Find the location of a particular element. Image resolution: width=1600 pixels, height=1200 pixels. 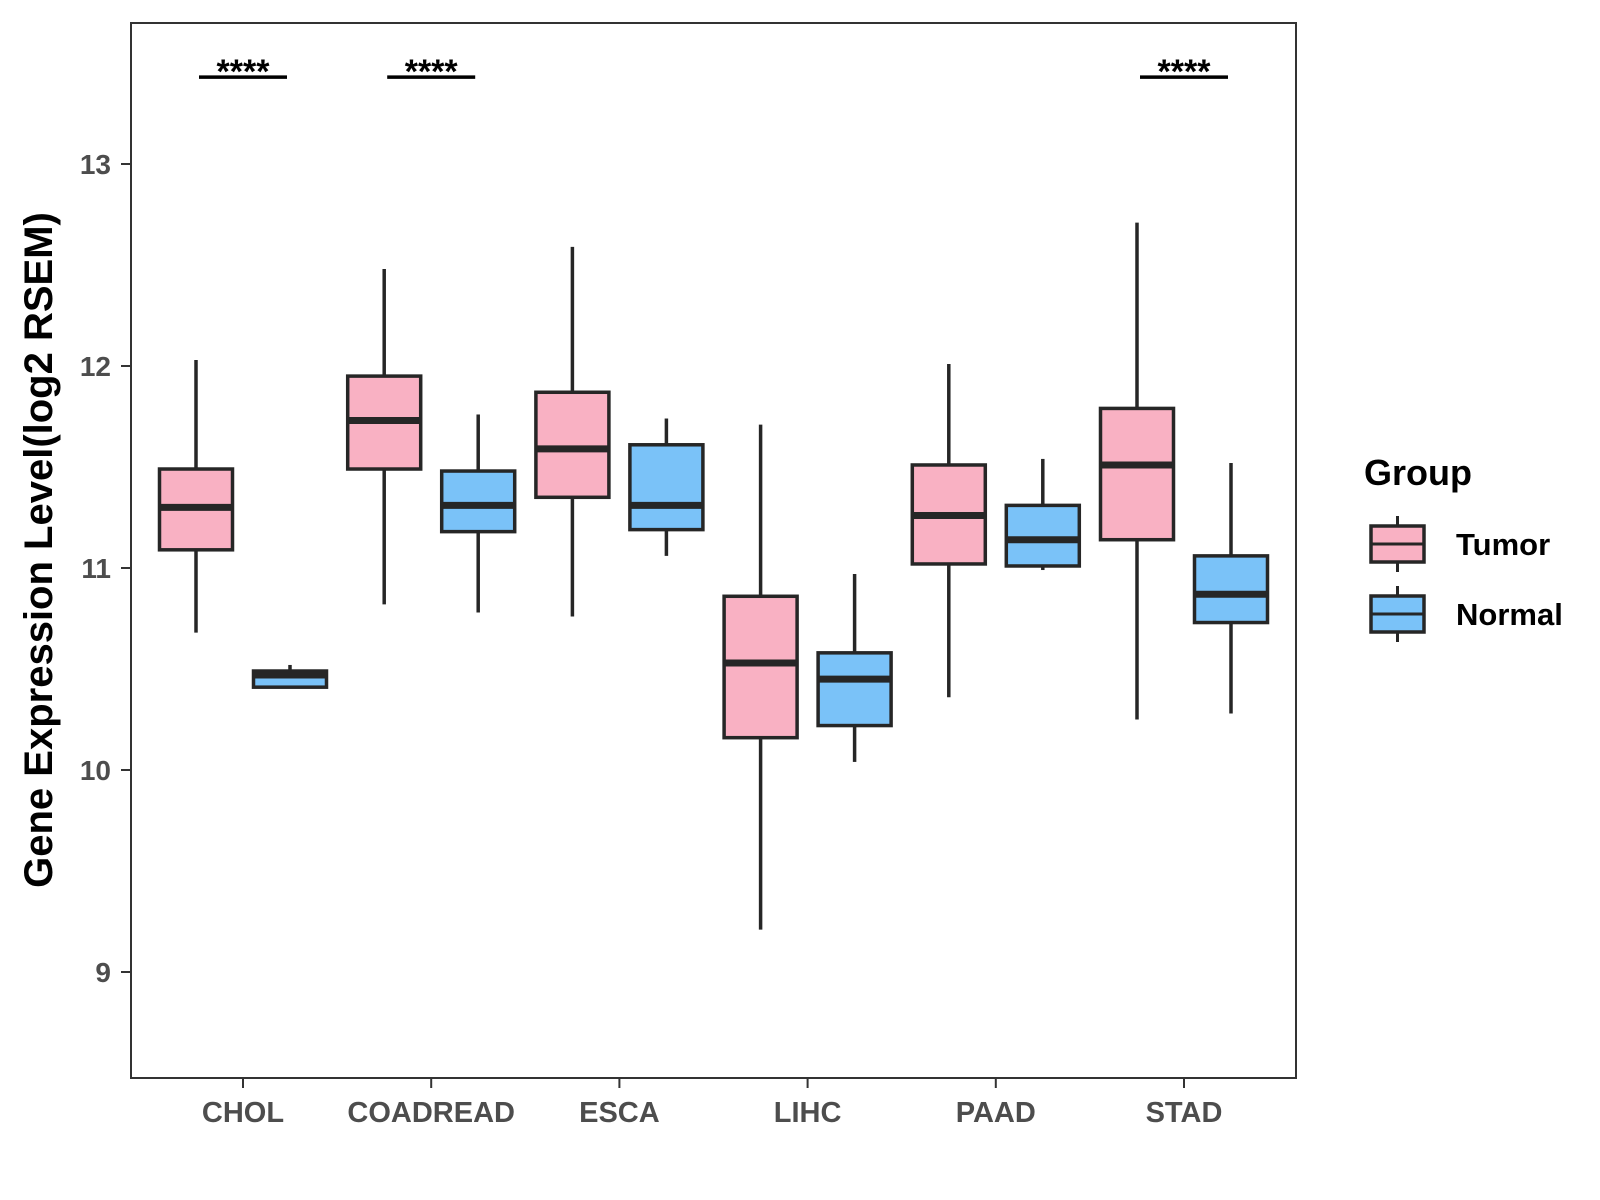

x-axis: CHOL COADREAD ESCA LIHC PAAD STAD is located at coordinates (712, 1103).